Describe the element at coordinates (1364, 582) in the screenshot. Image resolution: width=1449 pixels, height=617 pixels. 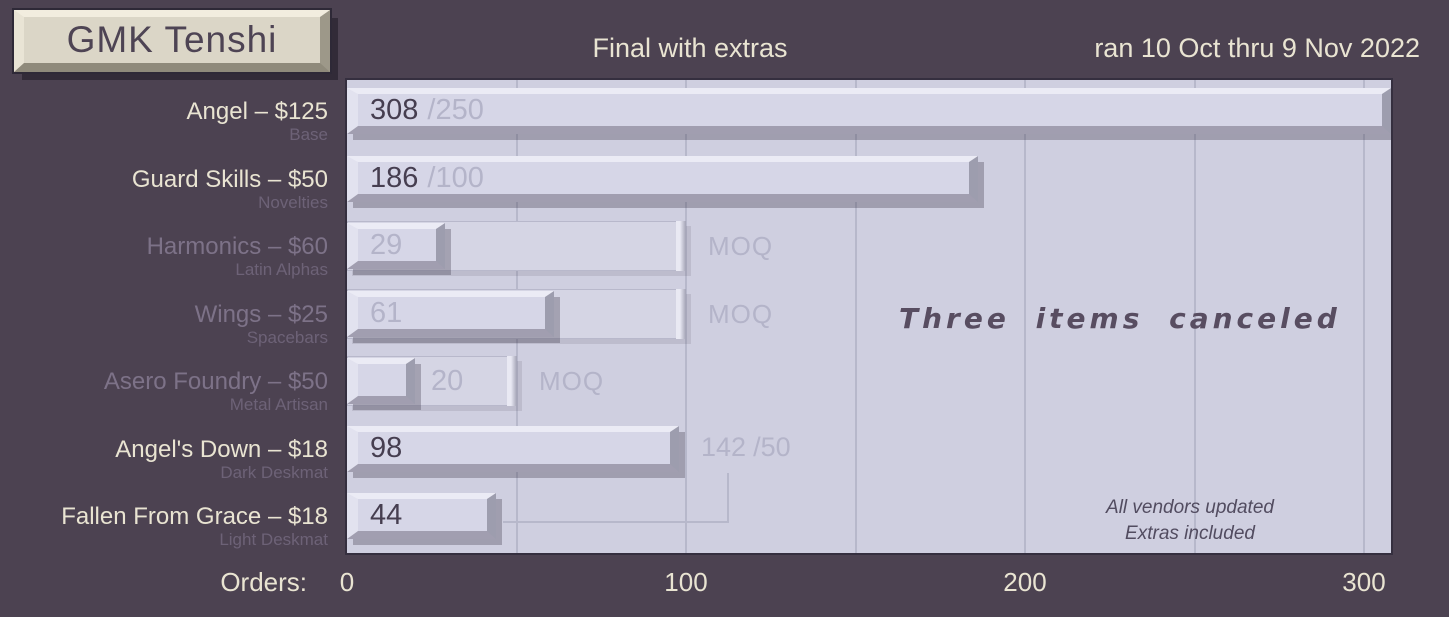
I see `x-tick-300: 300` at that location.